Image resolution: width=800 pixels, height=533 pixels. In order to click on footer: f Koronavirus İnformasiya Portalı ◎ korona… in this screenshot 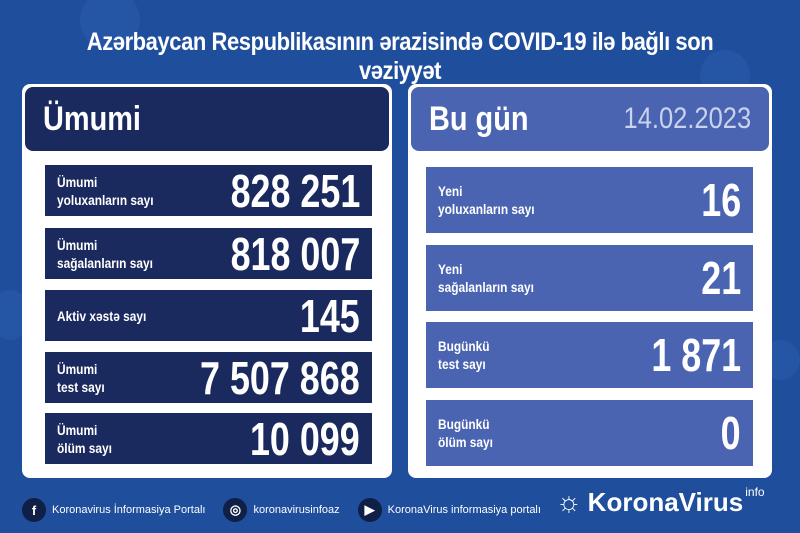, I will do `click(400, 510)`.